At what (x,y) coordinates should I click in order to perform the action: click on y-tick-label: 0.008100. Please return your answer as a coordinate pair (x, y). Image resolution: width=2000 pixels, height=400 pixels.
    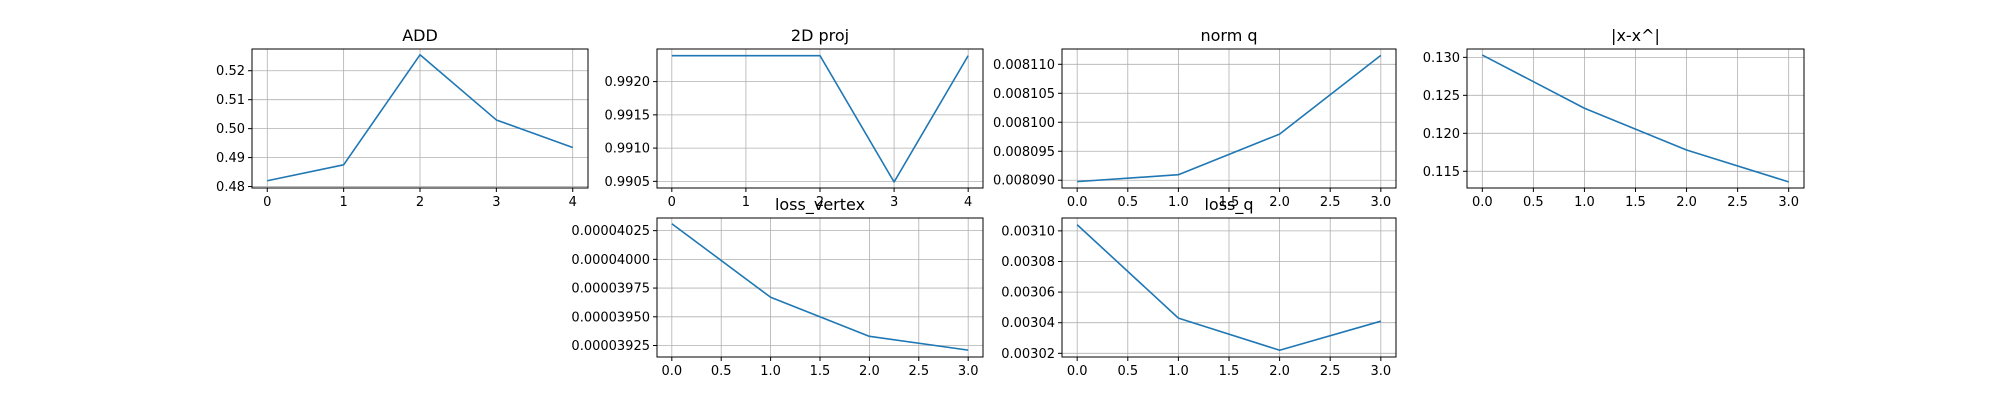
    Looking at the image, I should click on (1024, 123).